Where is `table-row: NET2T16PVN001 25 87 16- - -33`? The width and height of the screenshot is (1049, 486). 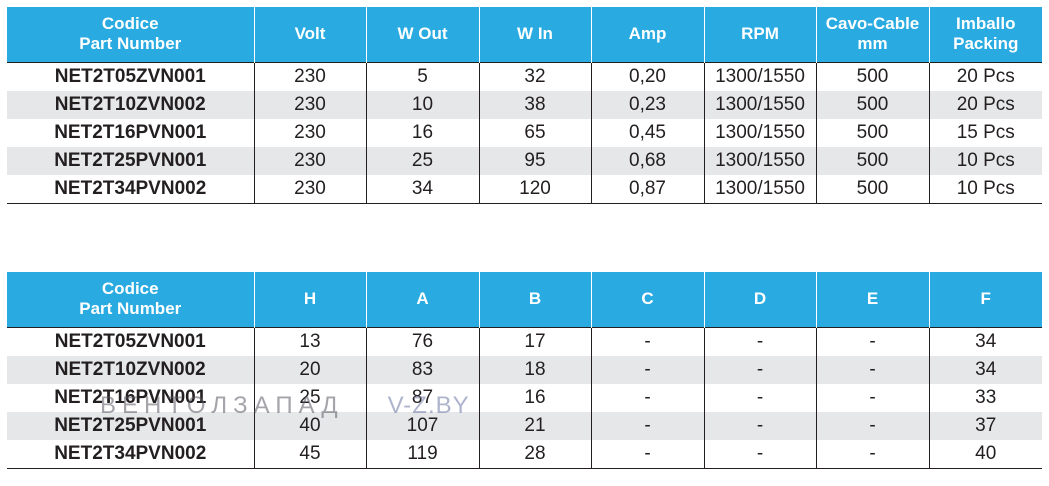
table-row: NET2T16PVN001 25 87 16- - -33 is located at coordinates (524, 397).